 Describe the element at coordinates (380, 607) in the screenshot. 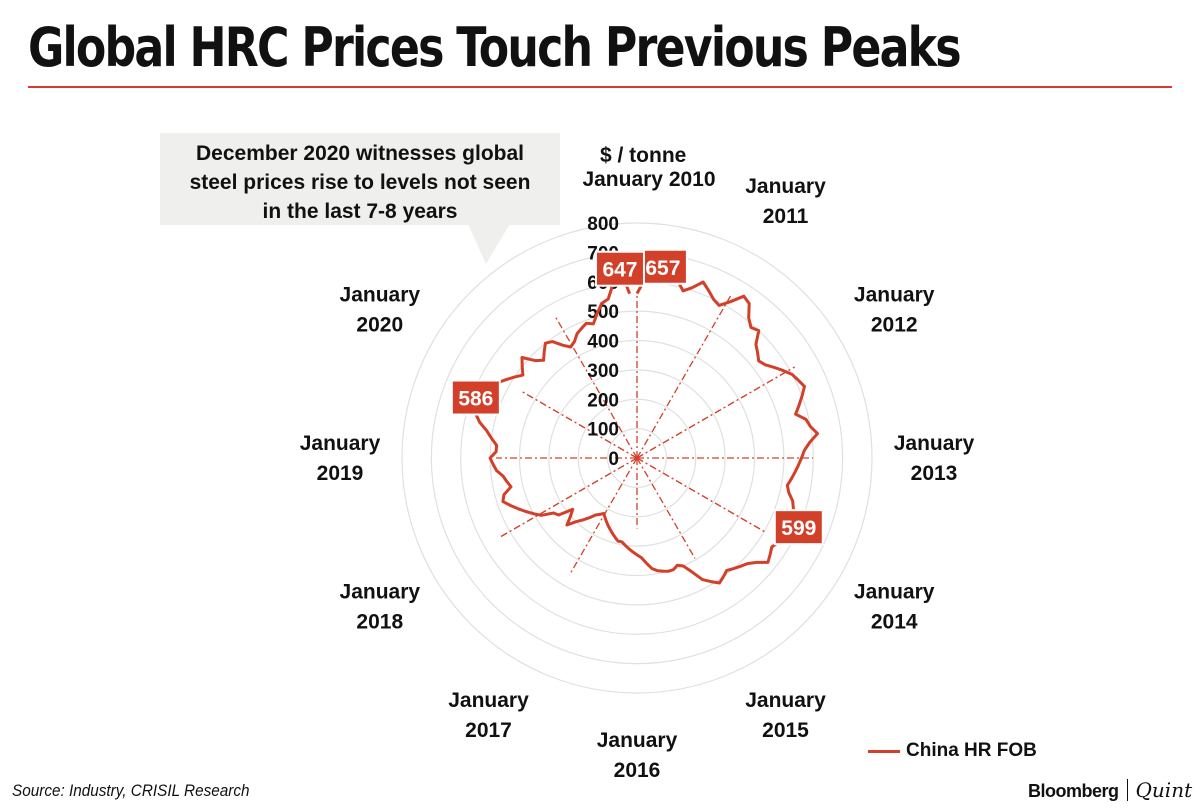

I see `spoke-label-8: January 2018` at that location.